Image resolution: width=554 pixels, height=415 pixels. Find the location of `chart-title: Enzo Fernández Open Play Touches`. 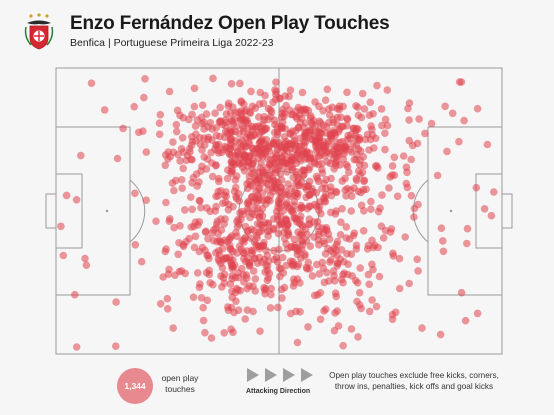

chart-title: Enzo Fernández Open Play Touches is located at coordinates (230, 23).